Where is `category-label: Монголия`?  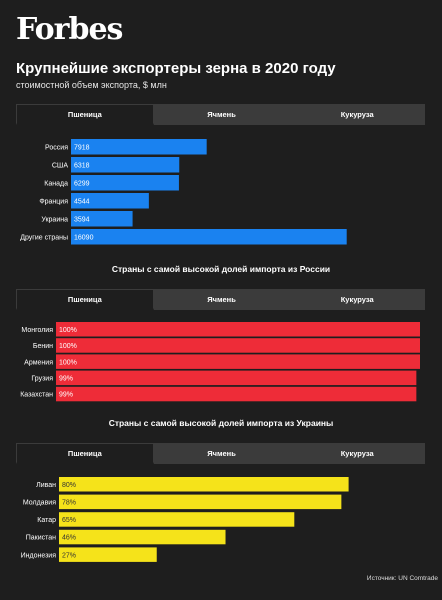
category-label: Монголия is located at coordinates (37, 330).